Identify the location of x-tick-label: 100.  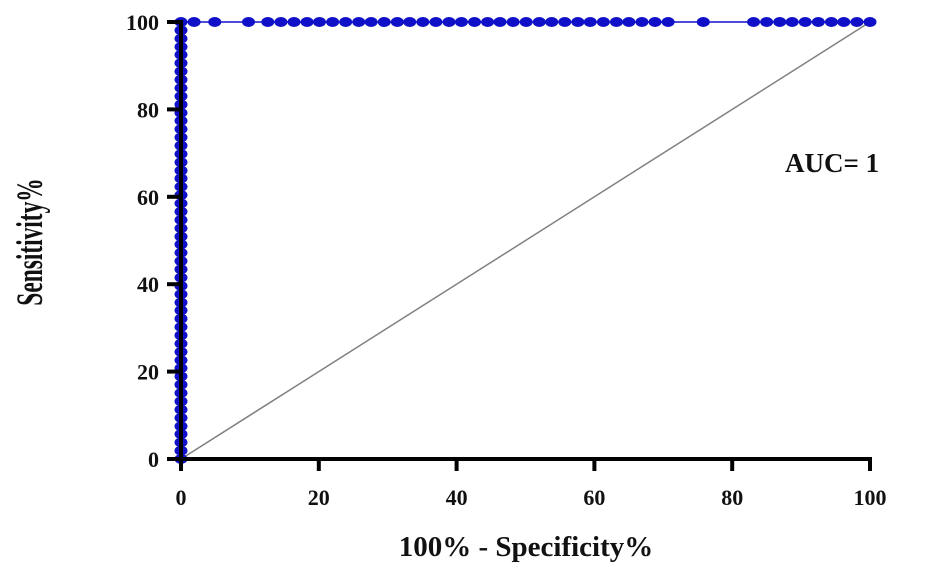
(870, 497).